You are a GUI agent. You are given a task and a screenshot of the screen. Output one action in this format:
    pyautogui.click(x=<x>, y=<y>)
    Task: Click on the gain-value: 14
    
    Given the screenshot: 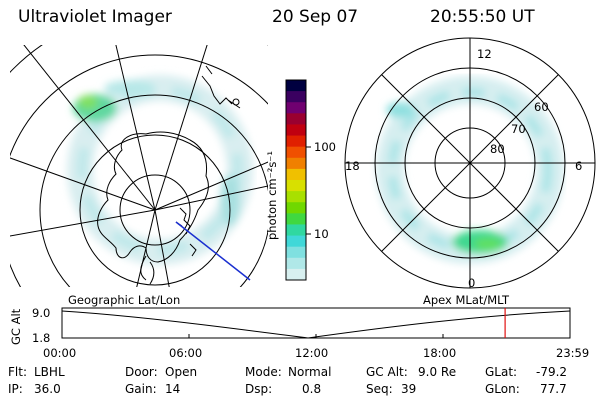 What is the action you would take?
    pyautogui.click(x=172, y=389)
    